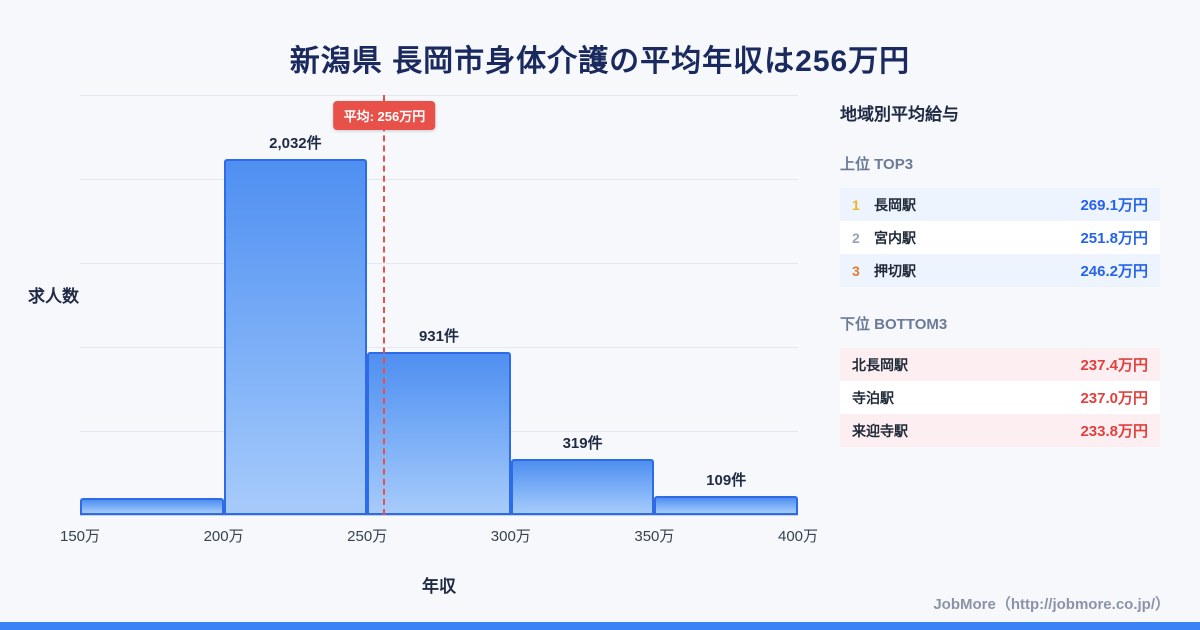  Describe the element at coordinates (439, 305) in the screenshot. I see `bar-slot: 931件` at that location.